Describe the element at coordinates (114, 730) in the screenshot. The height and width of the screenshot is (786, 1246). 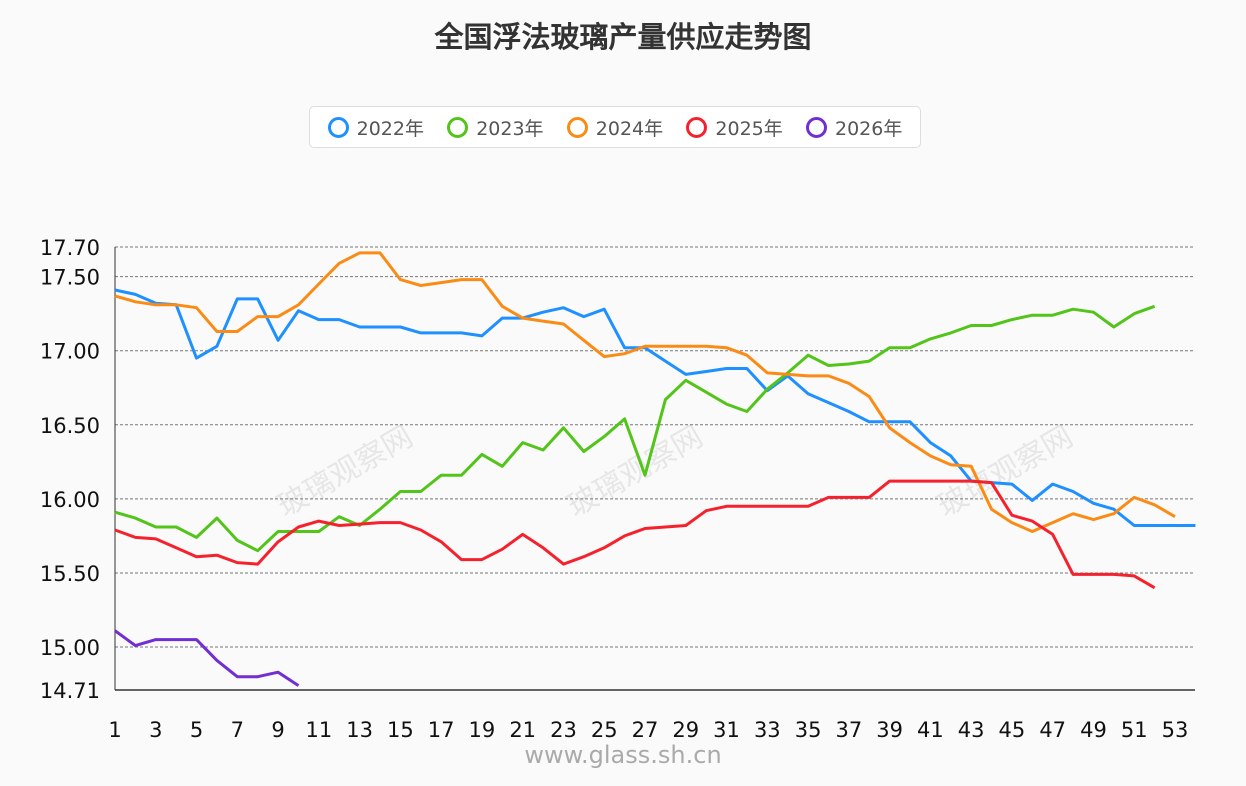
I see `x-tick-label: 1` at that location.